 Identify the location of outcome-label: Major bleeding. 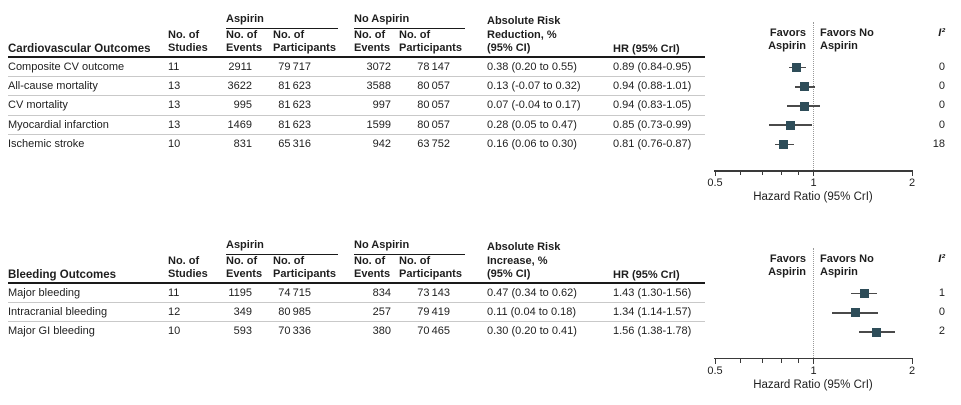
(44, 293).